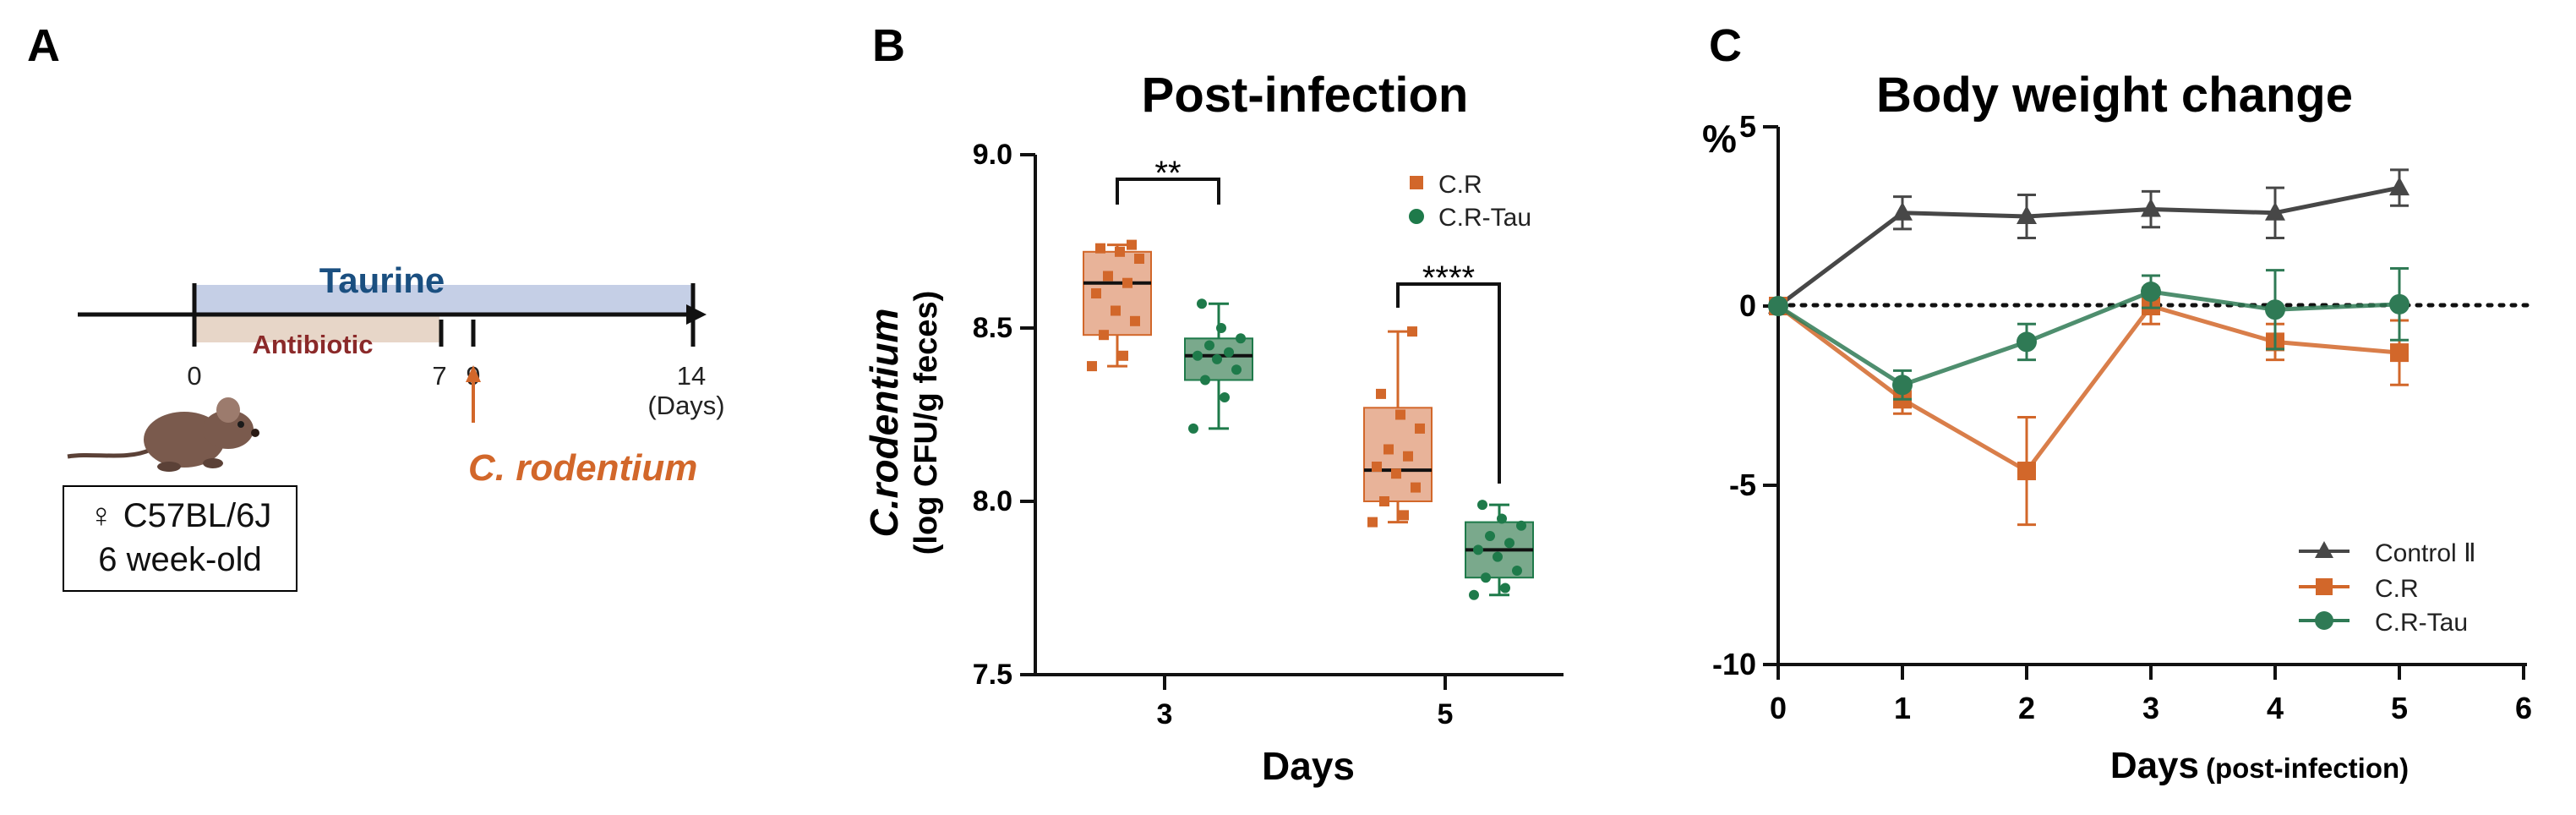 The width and height of the screenshot is (2576, 815). What do you see at coordinates (992, 675) in the screenshot?
I see `y-tick-label-7-5: 7.5` at bounding box center [992, 675].